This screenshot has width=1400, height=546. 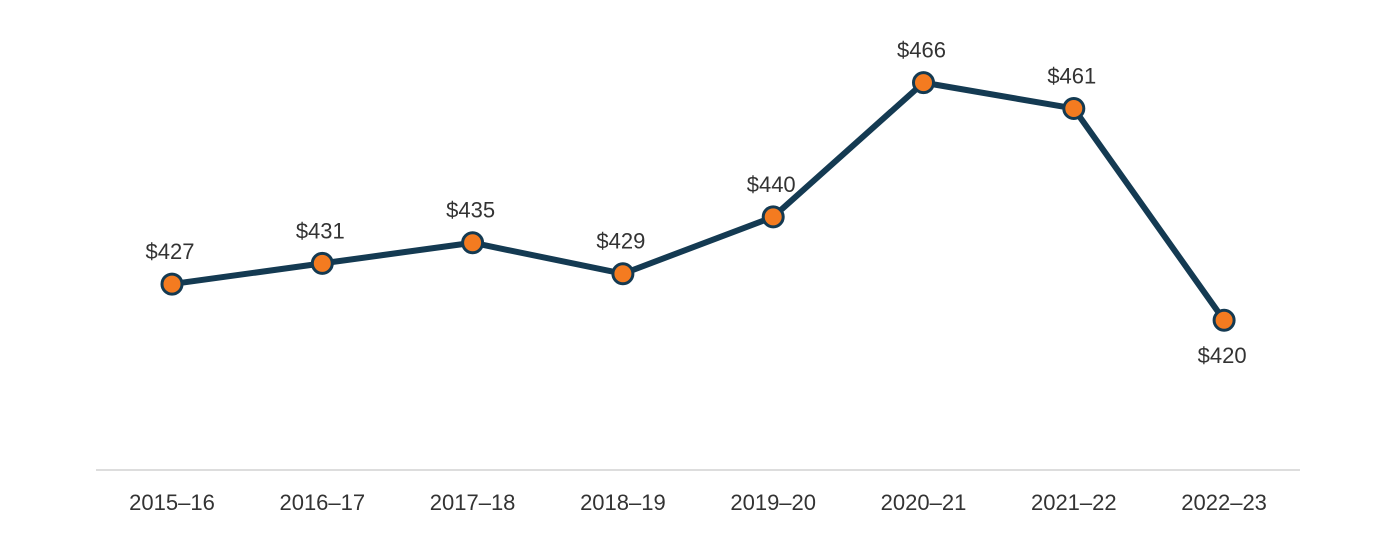 I want to click on data-label: $466, so click(x=921, y=50).